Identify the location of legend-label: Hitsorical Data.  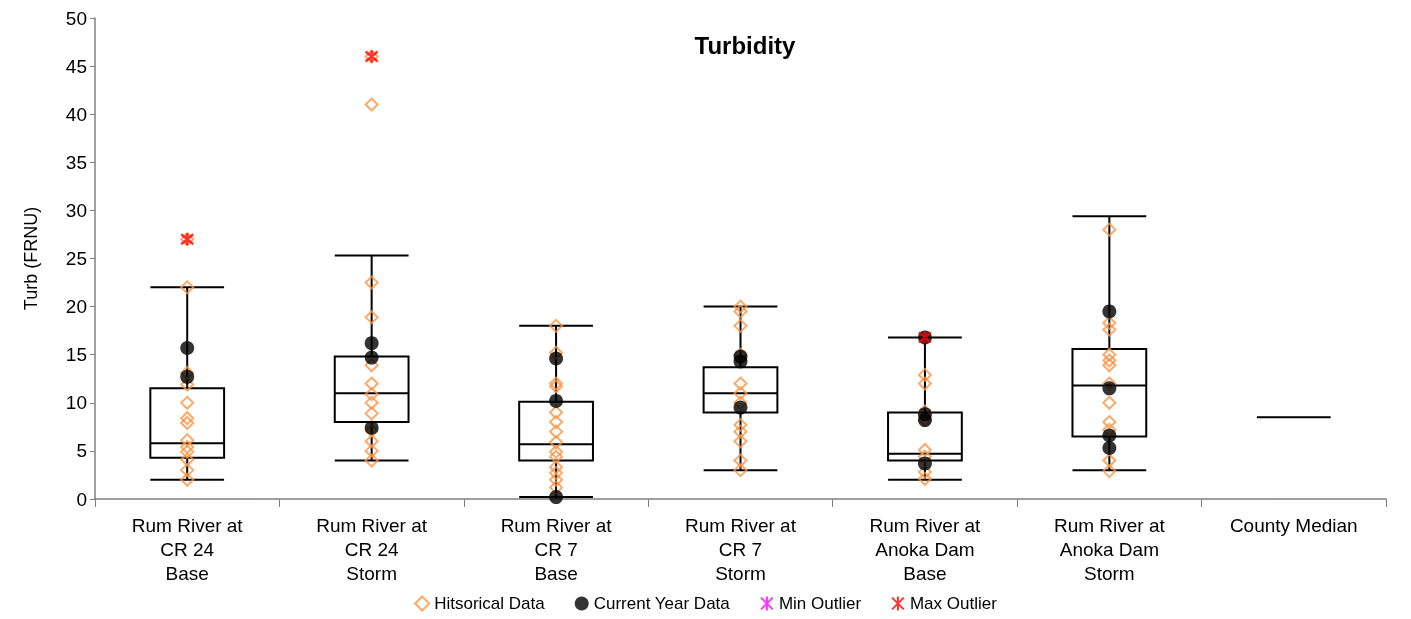
(490, 603).